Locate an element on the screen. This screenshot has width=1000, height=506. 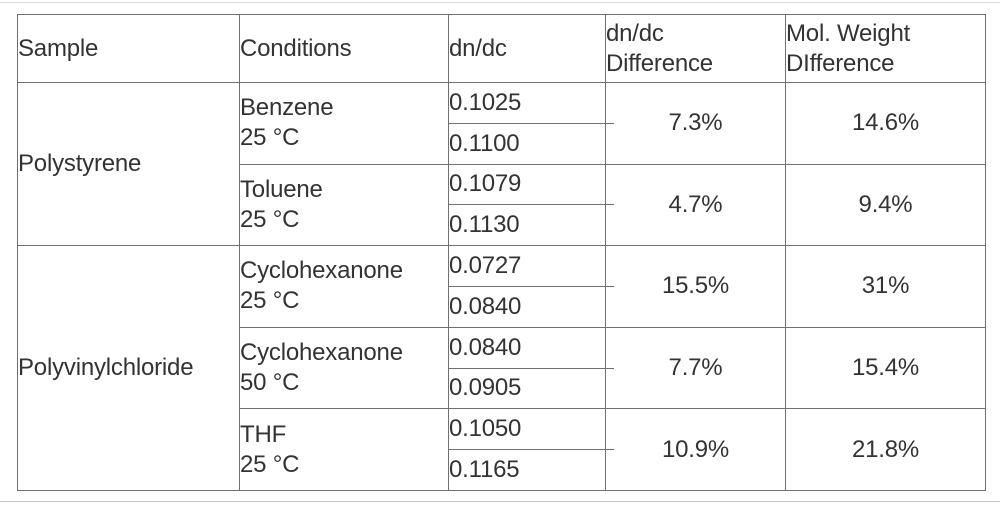
dndc-value-cell: 0.1079 is located at coordinates (531, 184).